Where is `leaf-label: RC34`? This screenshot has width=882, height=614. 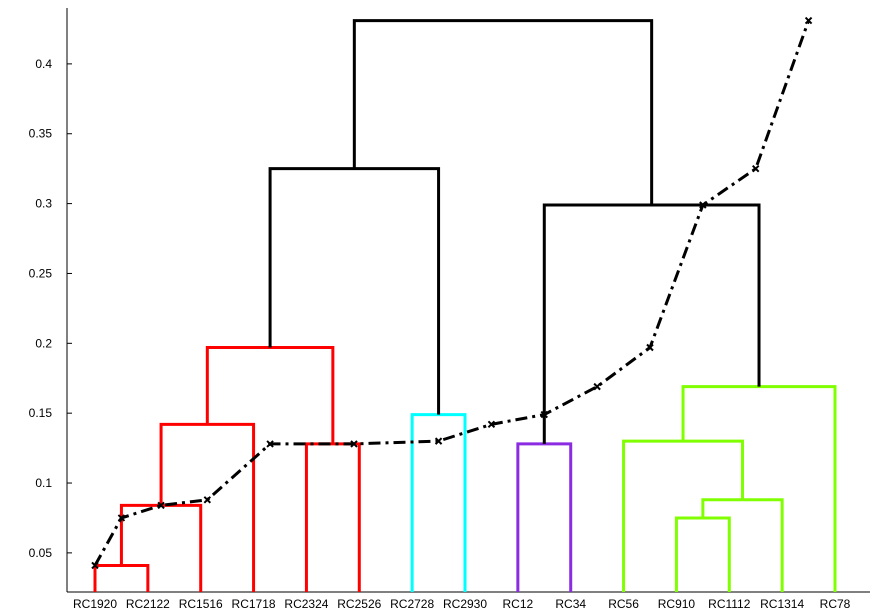 leaf-label: RC34 is located at coordinates (570, 604).